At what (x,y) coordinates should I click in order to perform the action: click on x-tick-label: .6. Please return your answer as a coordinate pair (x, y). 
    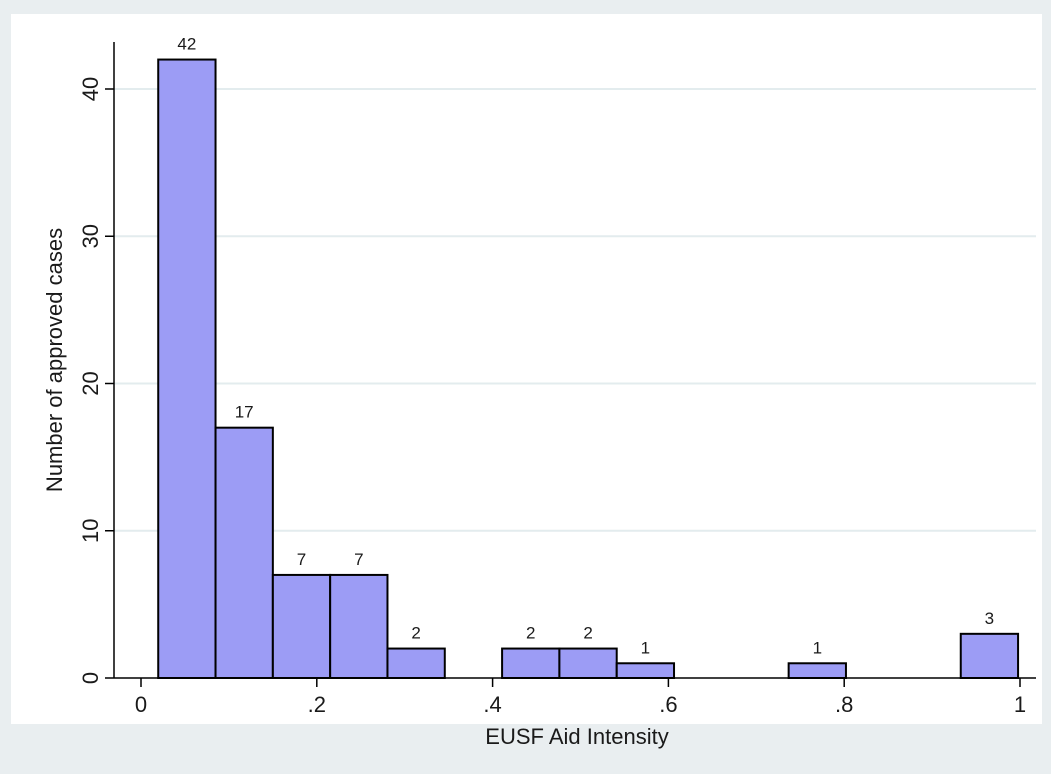
    Looking at the image, I should click on (668, 704).